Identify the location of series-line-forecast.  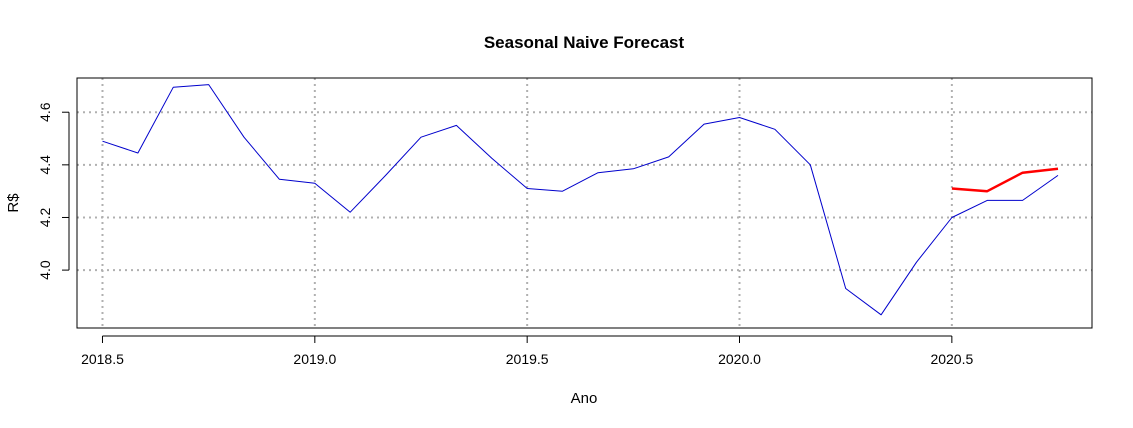
(1005, 180).